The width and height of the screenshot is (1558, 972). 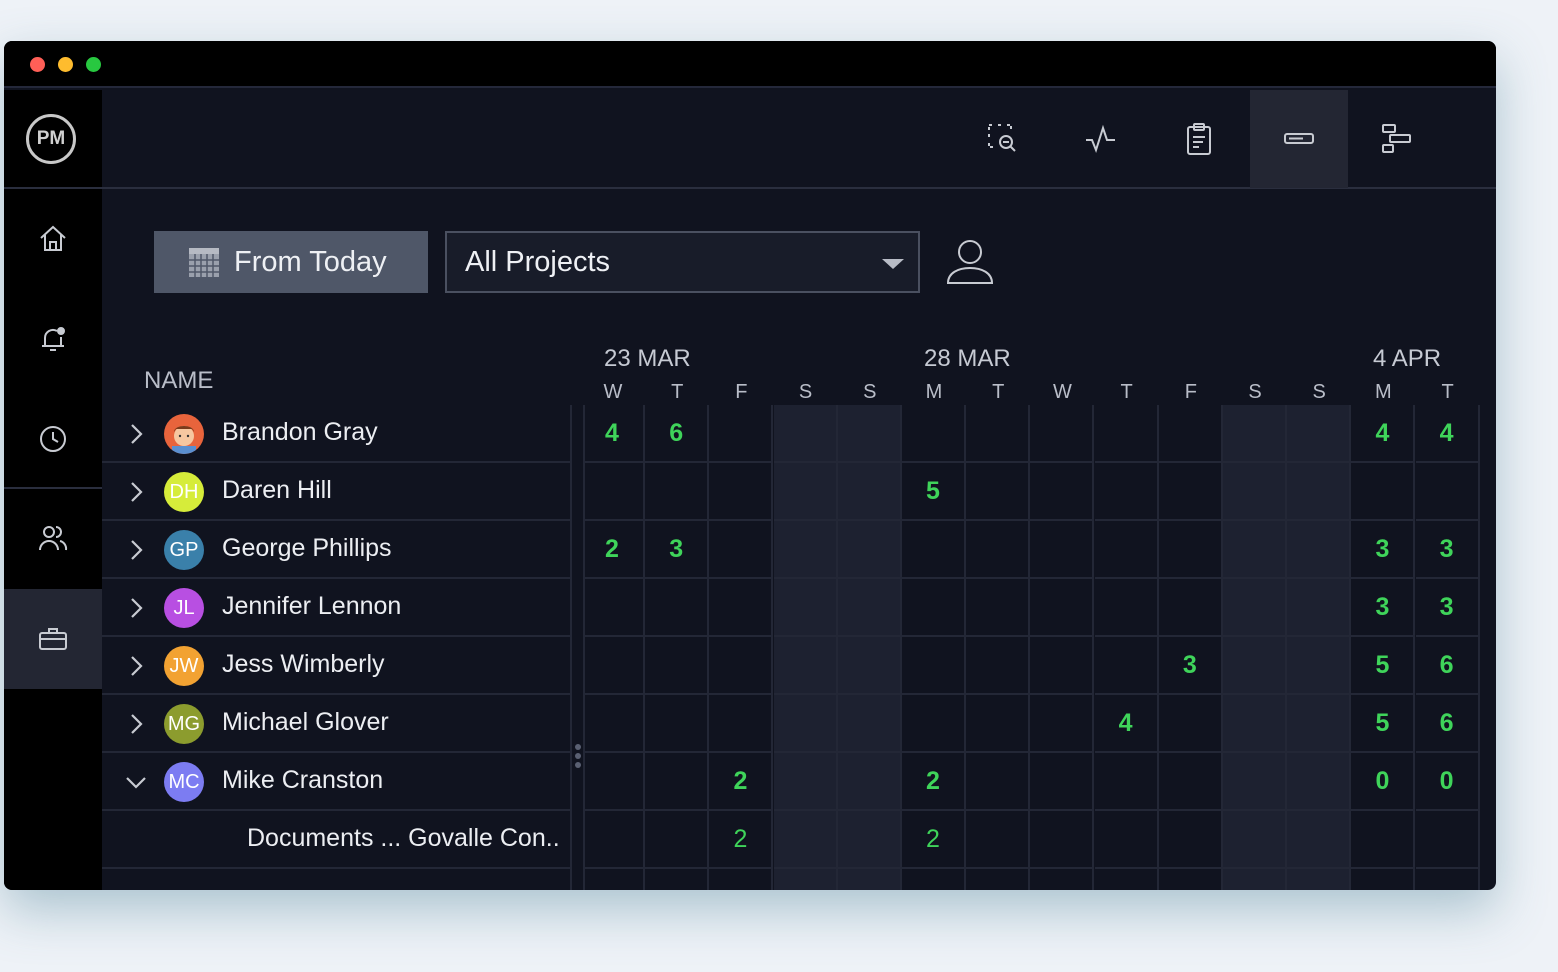 What do you see at coordinates (53, 239) in the screenshot?
I see `sidebar-item-home` at bounding box center [53, 239].